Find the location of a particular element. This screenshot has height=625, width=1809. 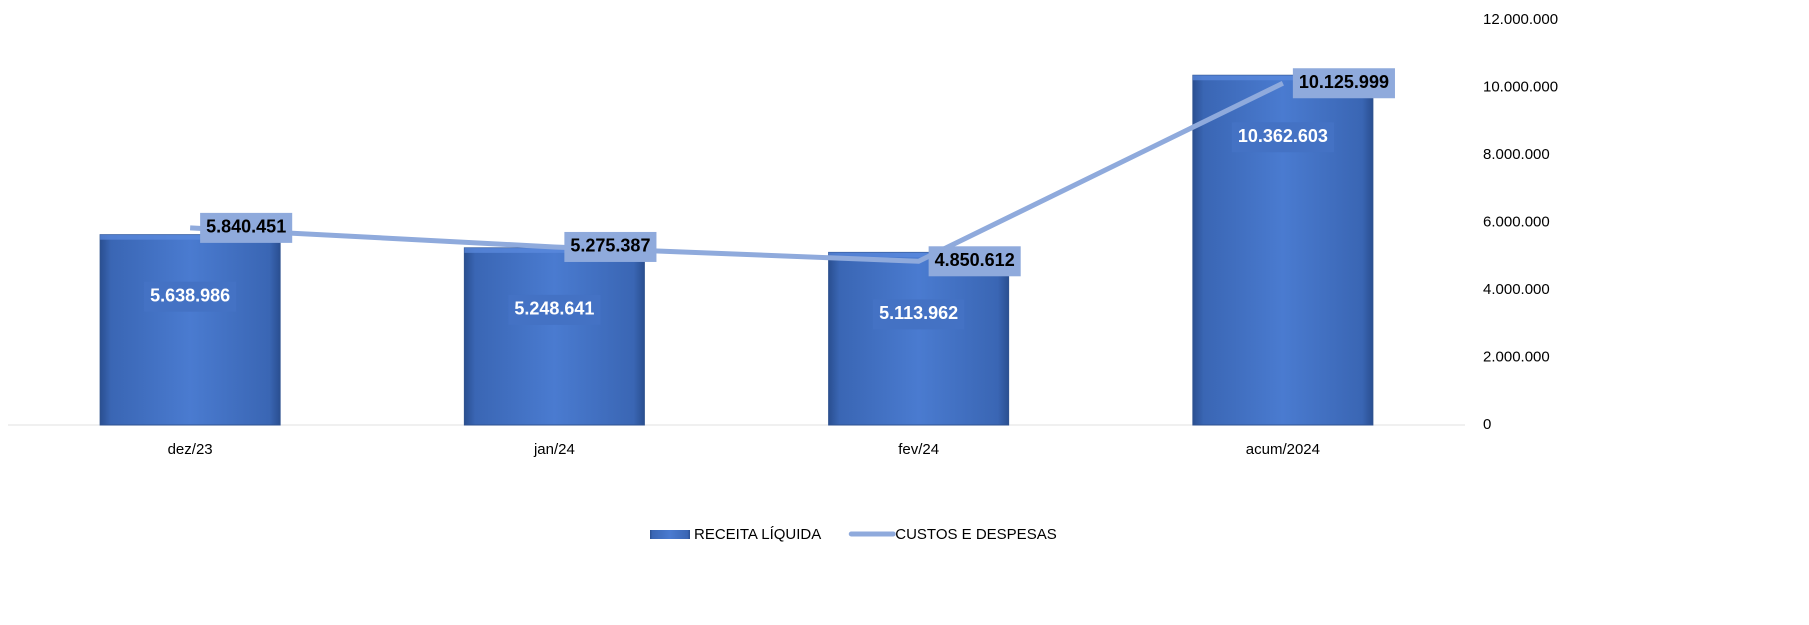

x-tick-label: acum/2024 is located at coordinates (1283, 449).